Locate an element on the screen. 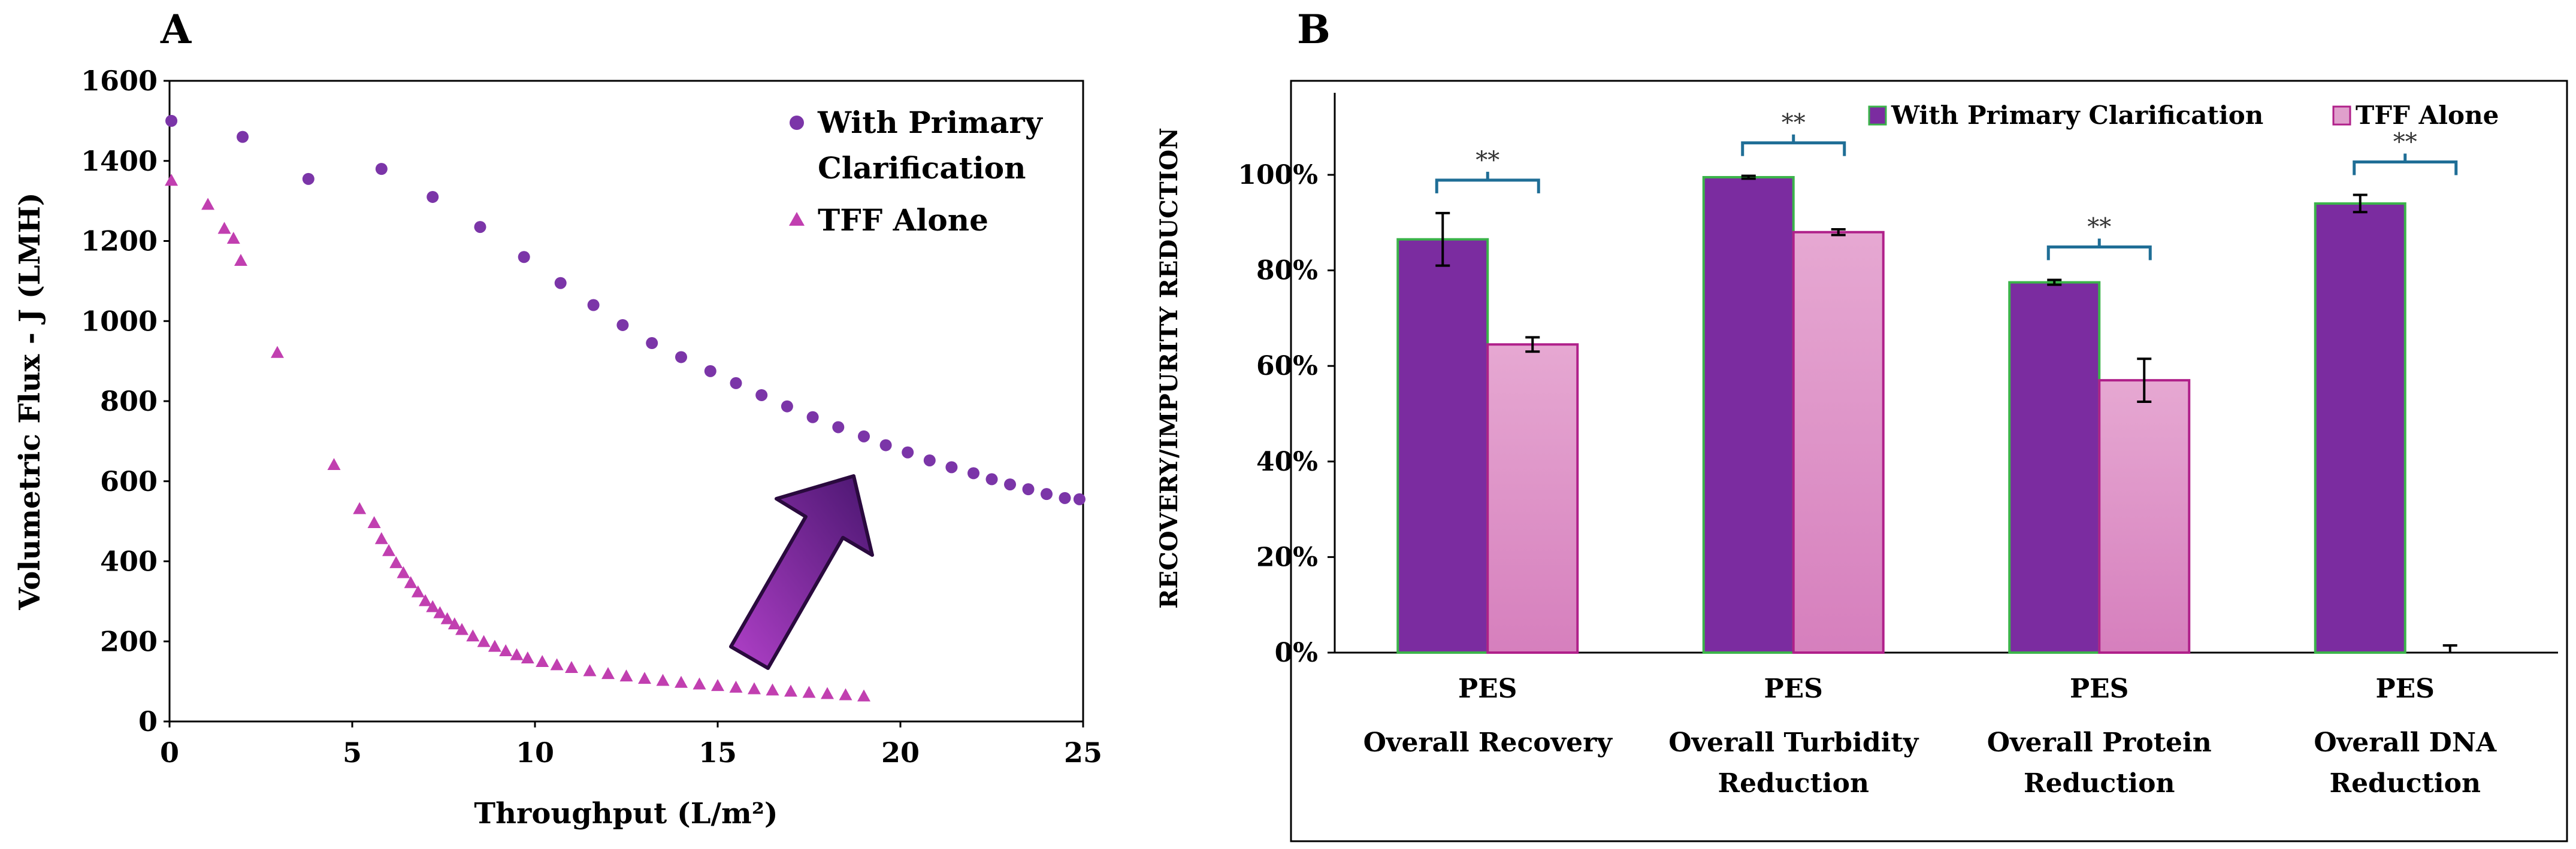 This screenshot has width=2576, height=849. y-tick-label-a: 200 is located at coordinates (129, 641).